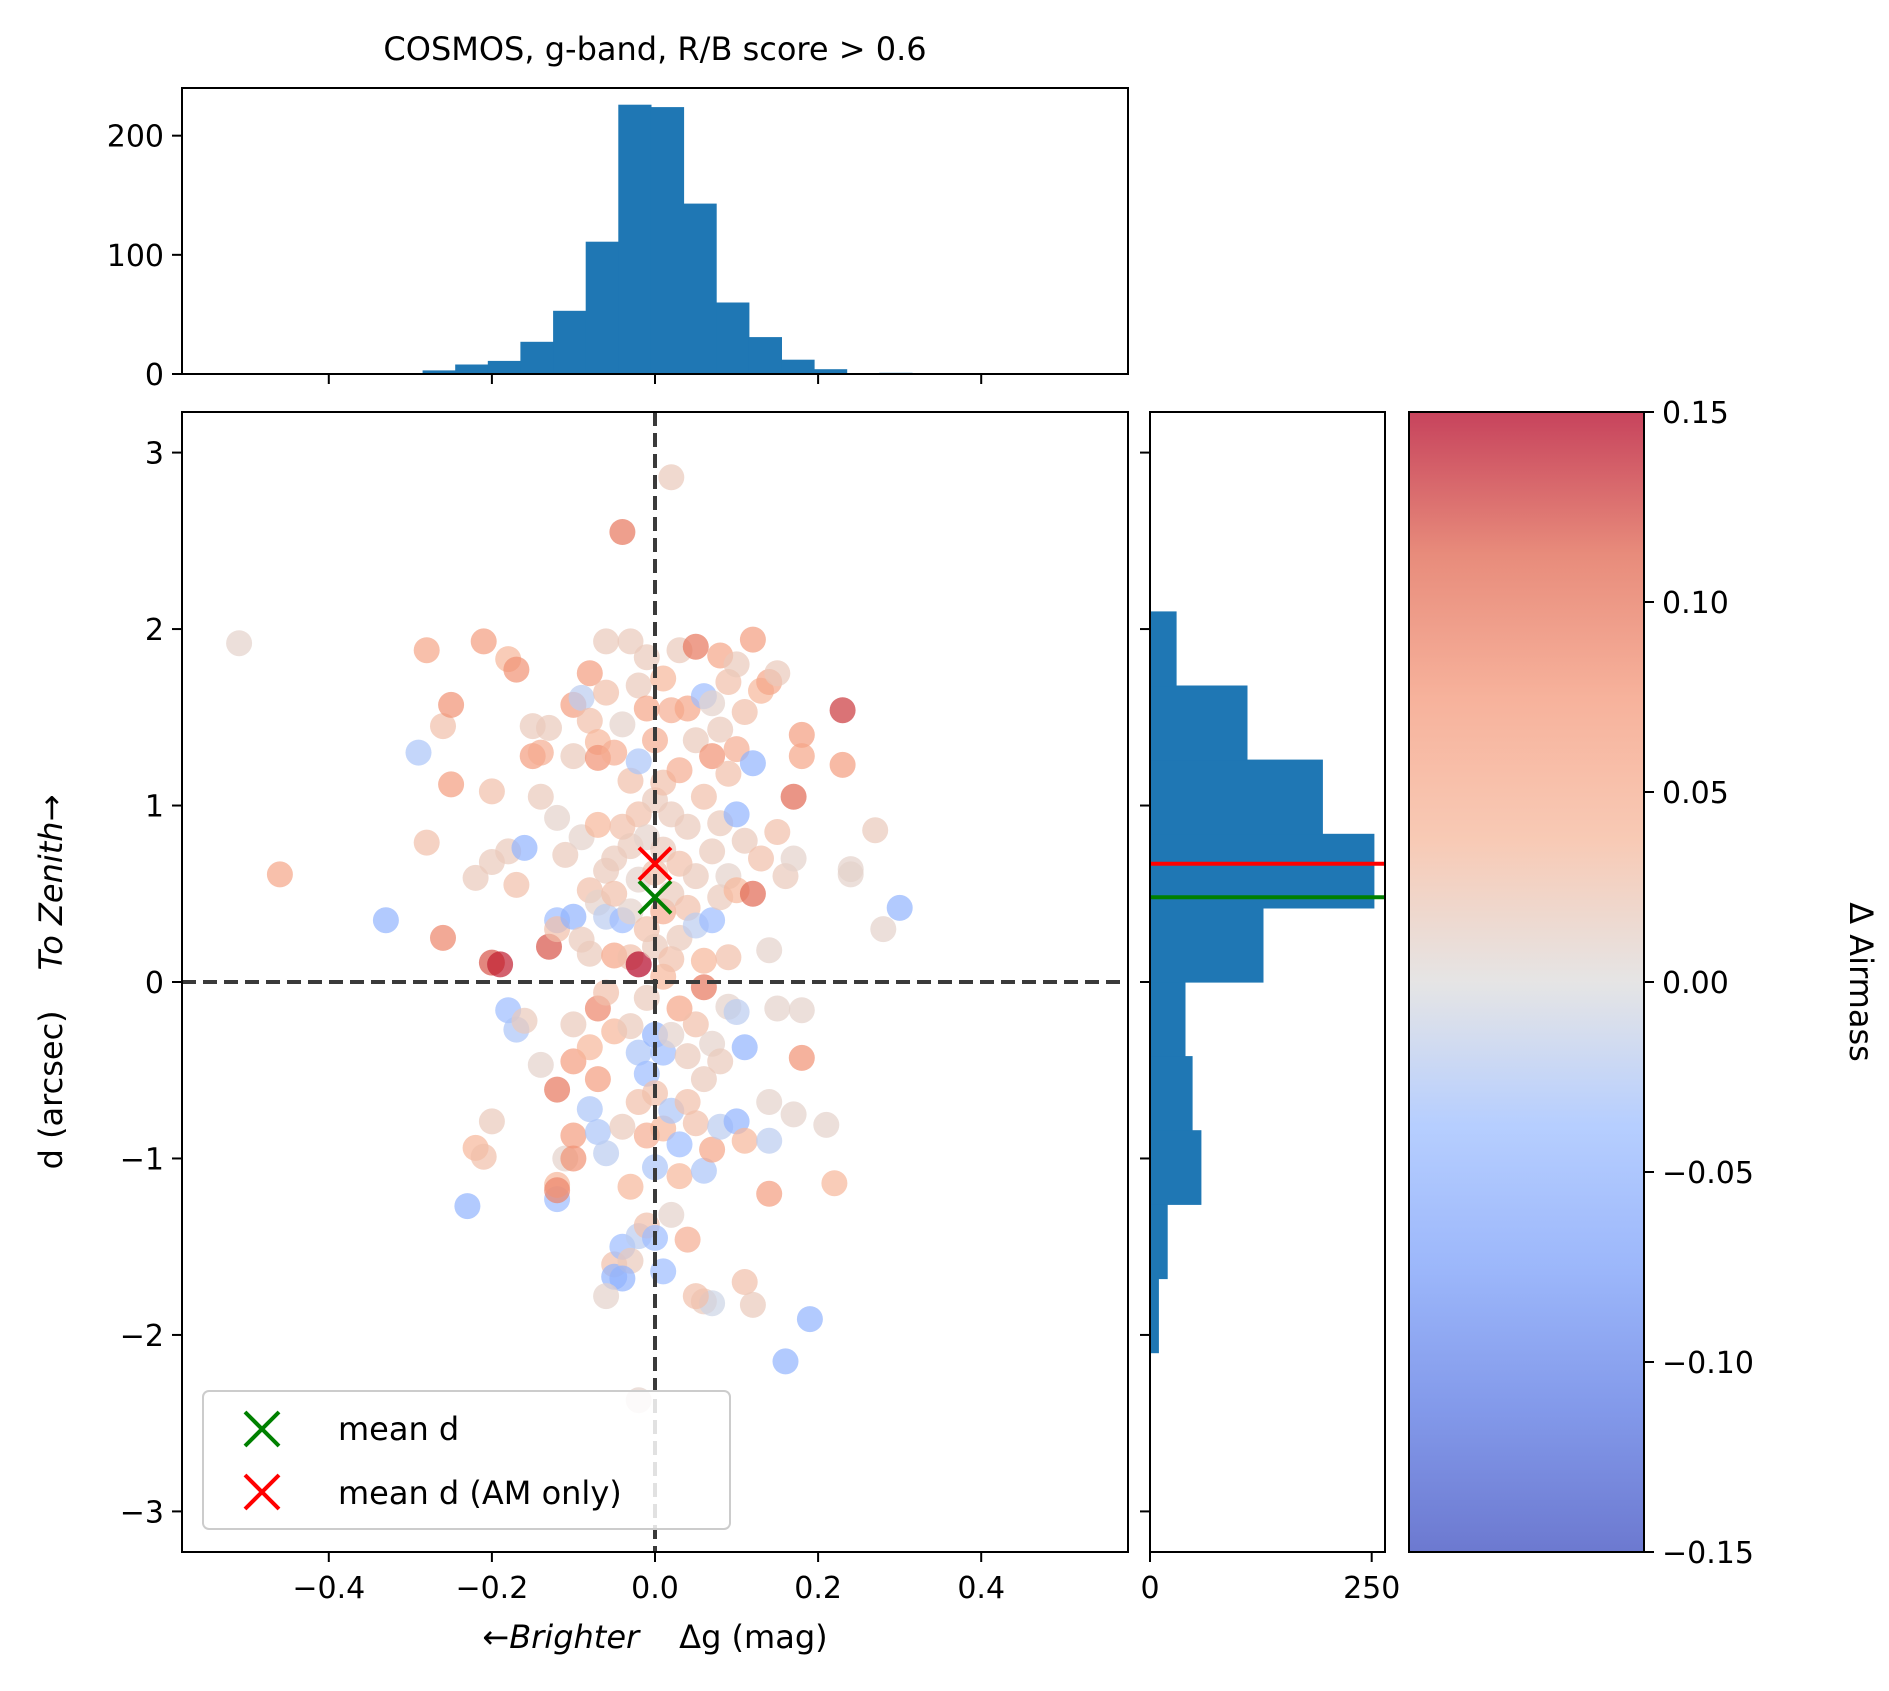  Describe the element at coordinates (818, 1588) in the screenshot. I see `x-tick-label: 0.2` at that location.